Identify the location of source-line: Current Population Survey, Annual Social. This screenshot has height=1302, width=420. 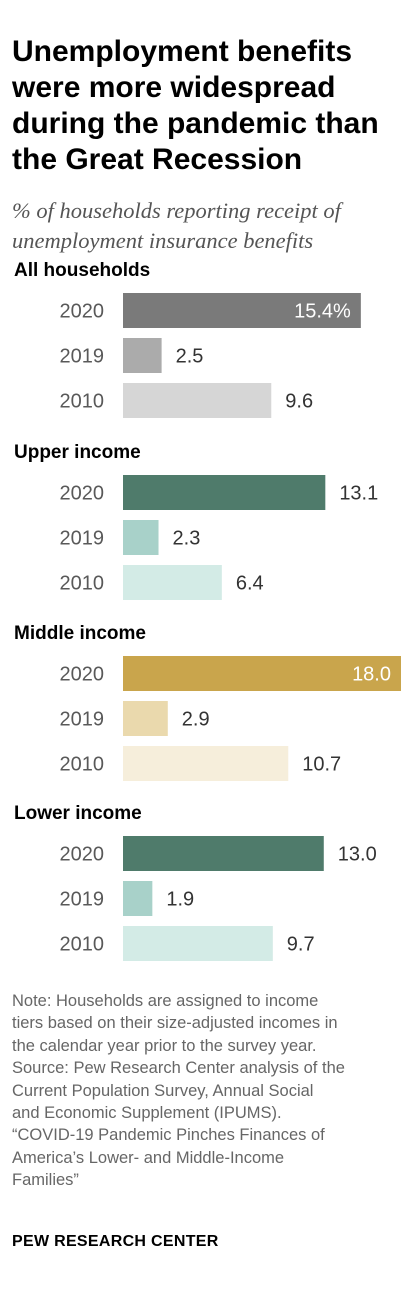
(163, 1090).